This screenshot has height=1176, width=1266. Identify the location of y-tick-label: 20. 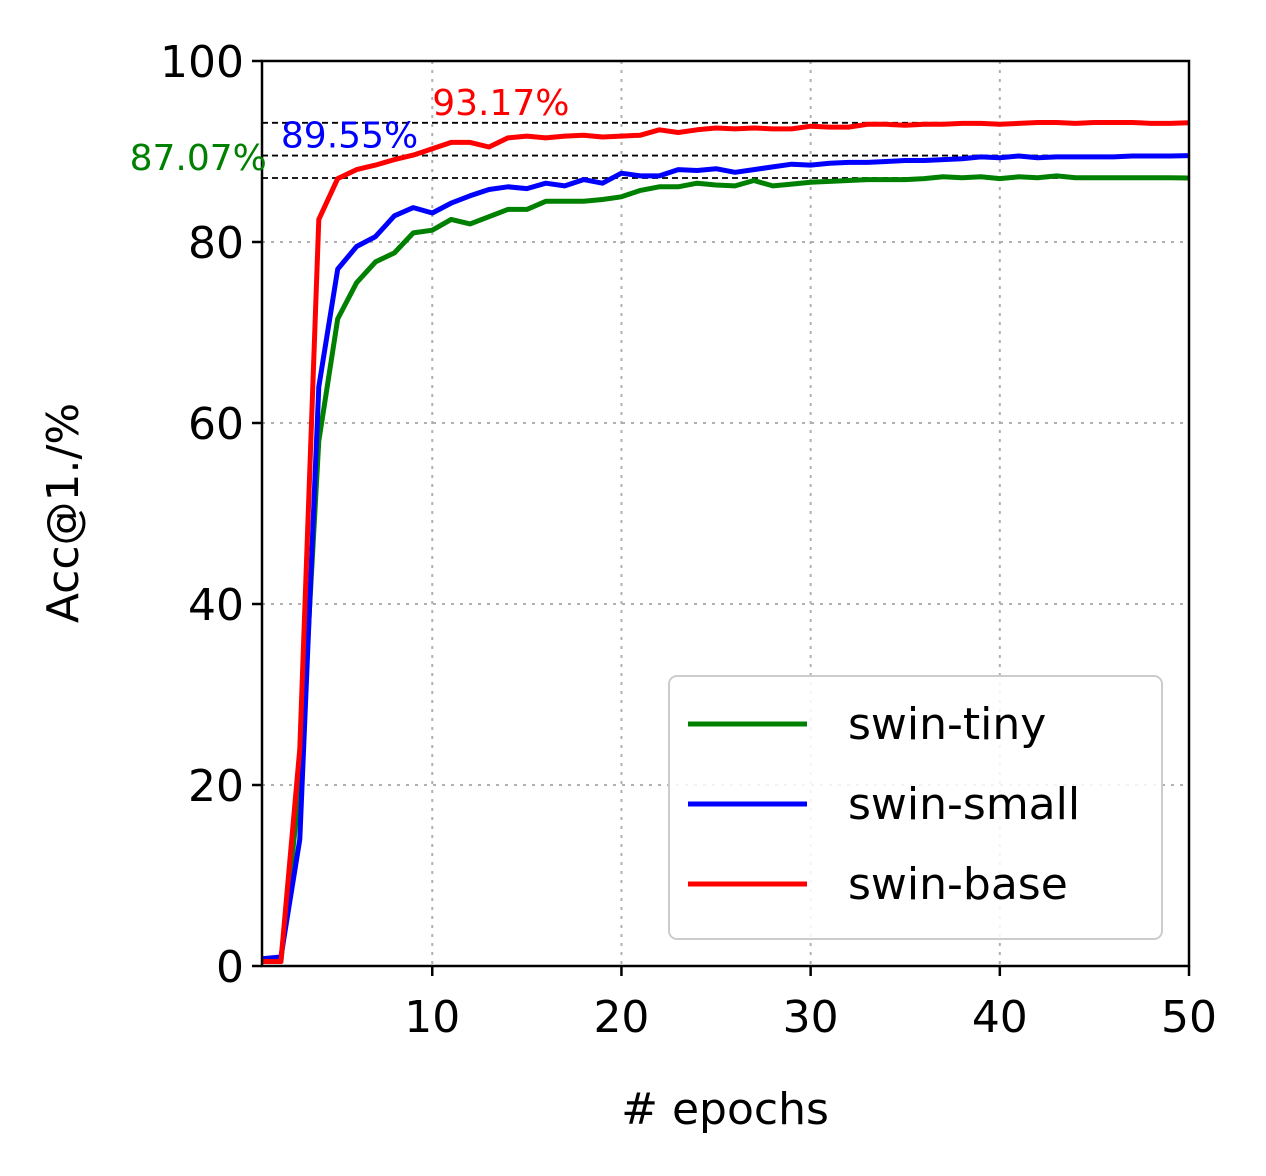
(216, 786).